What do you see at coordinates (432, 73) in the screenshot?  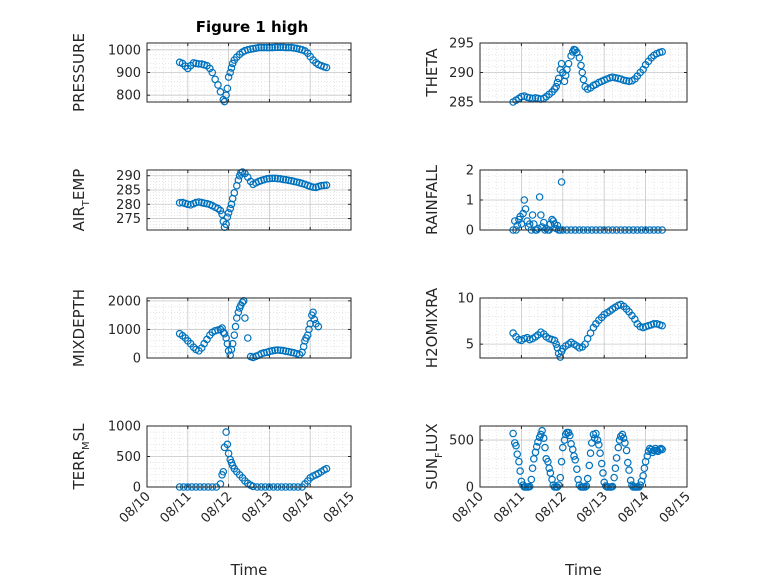 I see `y-axis-label: THETA` at bounding box center [432, 73].